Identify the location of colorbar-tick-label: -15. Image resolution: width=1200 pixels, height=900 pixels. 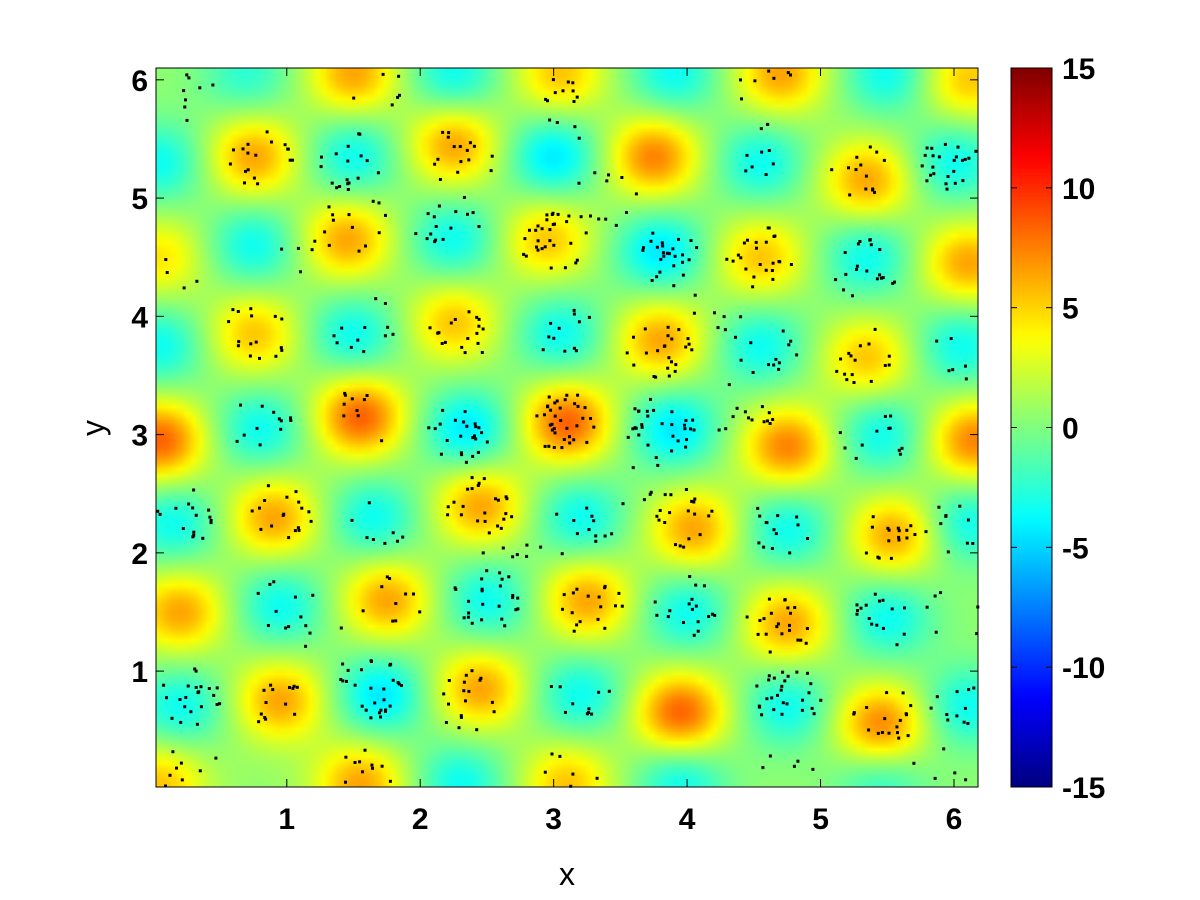
(1083, 788).